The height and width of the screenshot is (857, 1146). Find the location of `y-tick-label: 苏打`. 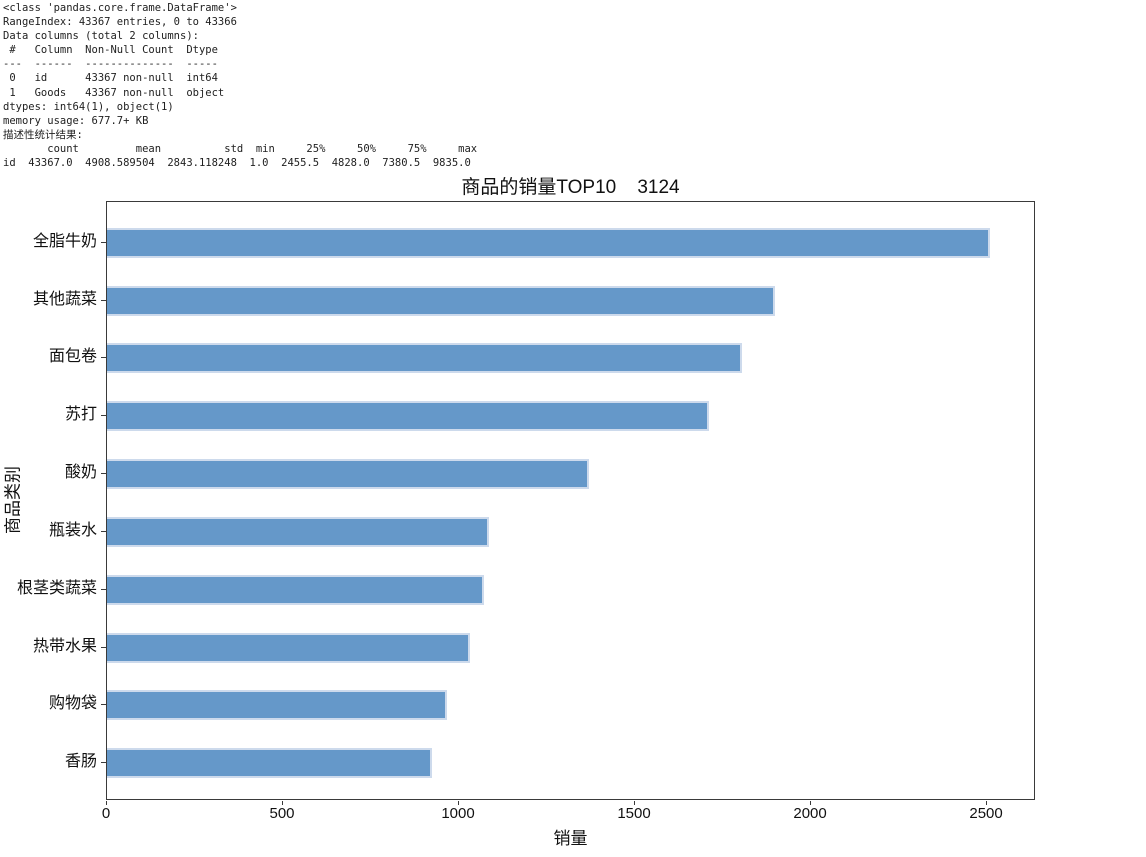

y-tick-label: 苏打 is located at coordinates (80, 415).